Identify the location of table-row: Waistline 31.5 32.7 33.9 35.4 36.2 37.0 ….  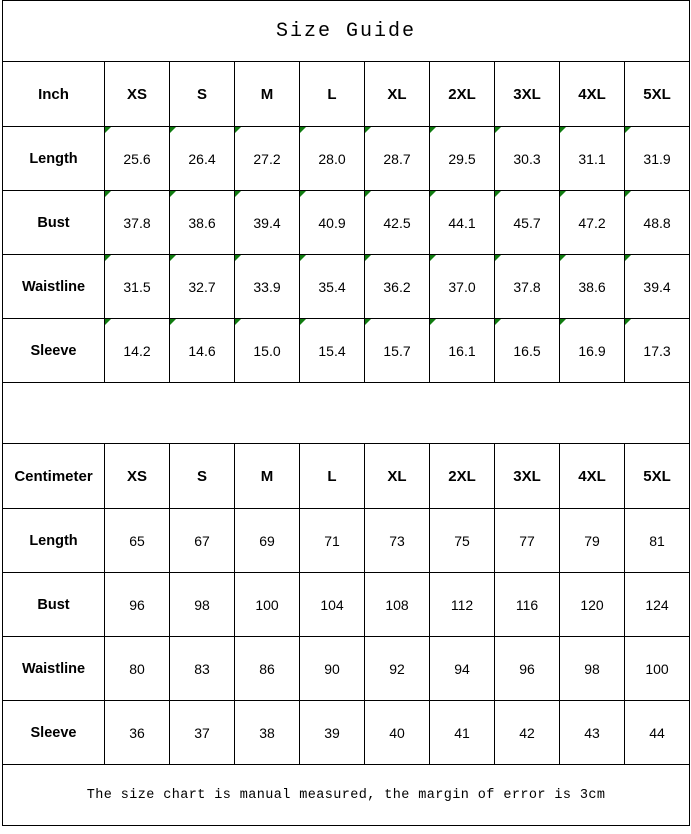
(346, 286).